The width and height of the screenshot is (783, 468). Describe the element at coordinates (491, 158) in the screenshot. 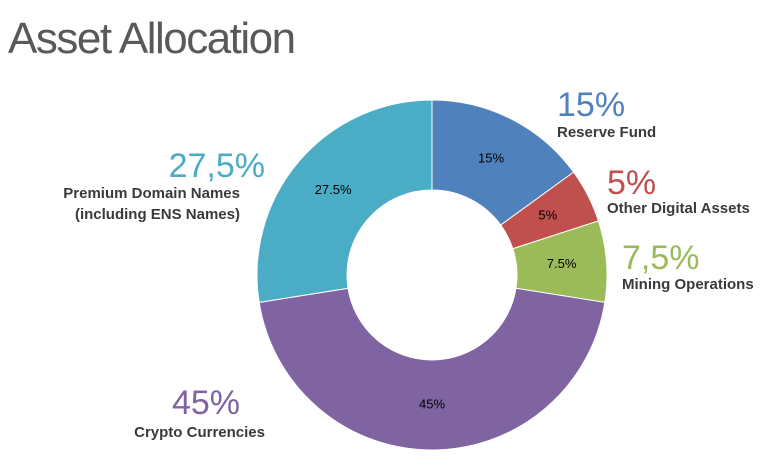

I see `slice-label: 15%` at that location.